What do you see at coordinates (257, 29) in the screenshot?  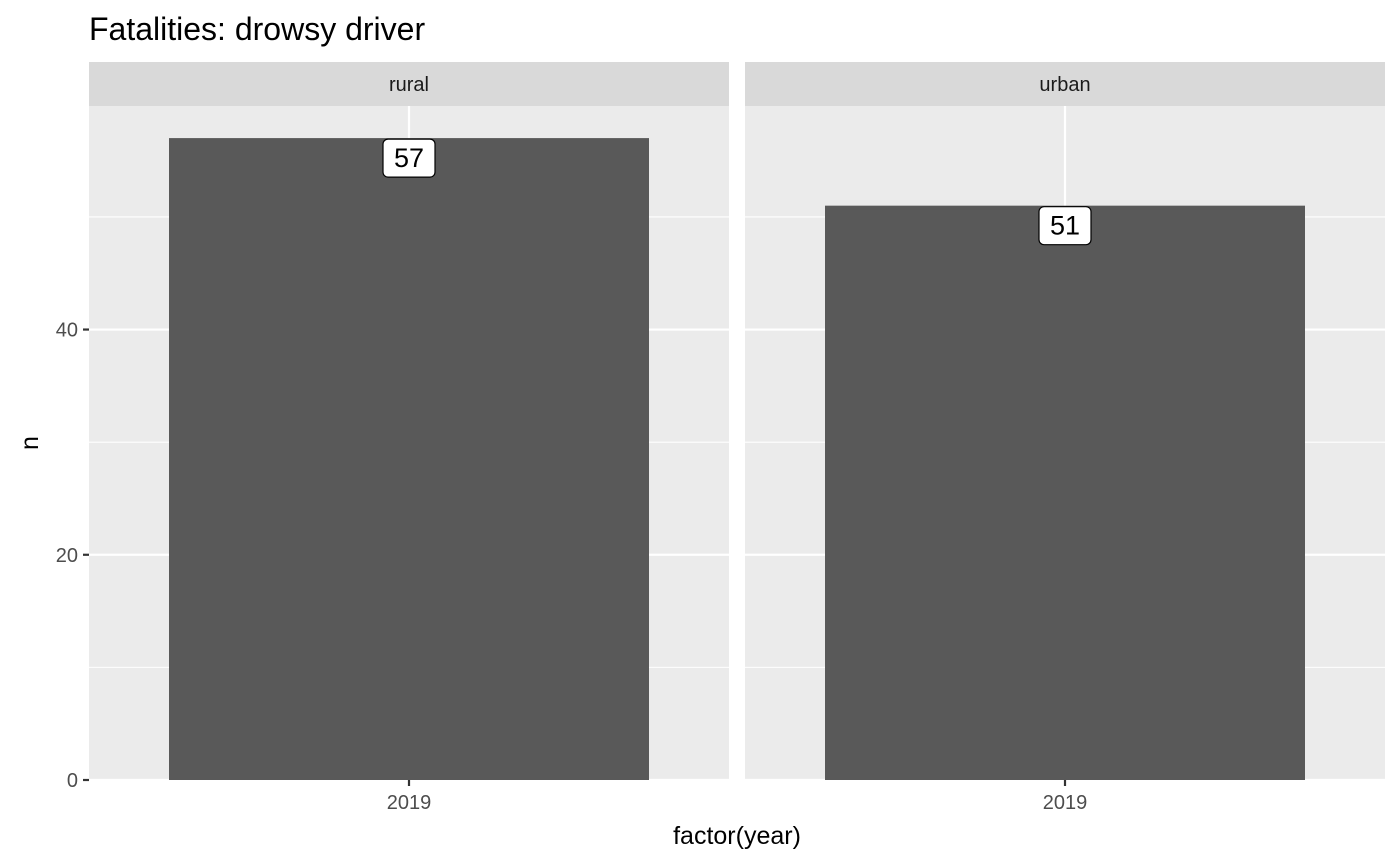 I see `chart-title: Fatalities: drowsy driver` at bounding box center [257, 29].